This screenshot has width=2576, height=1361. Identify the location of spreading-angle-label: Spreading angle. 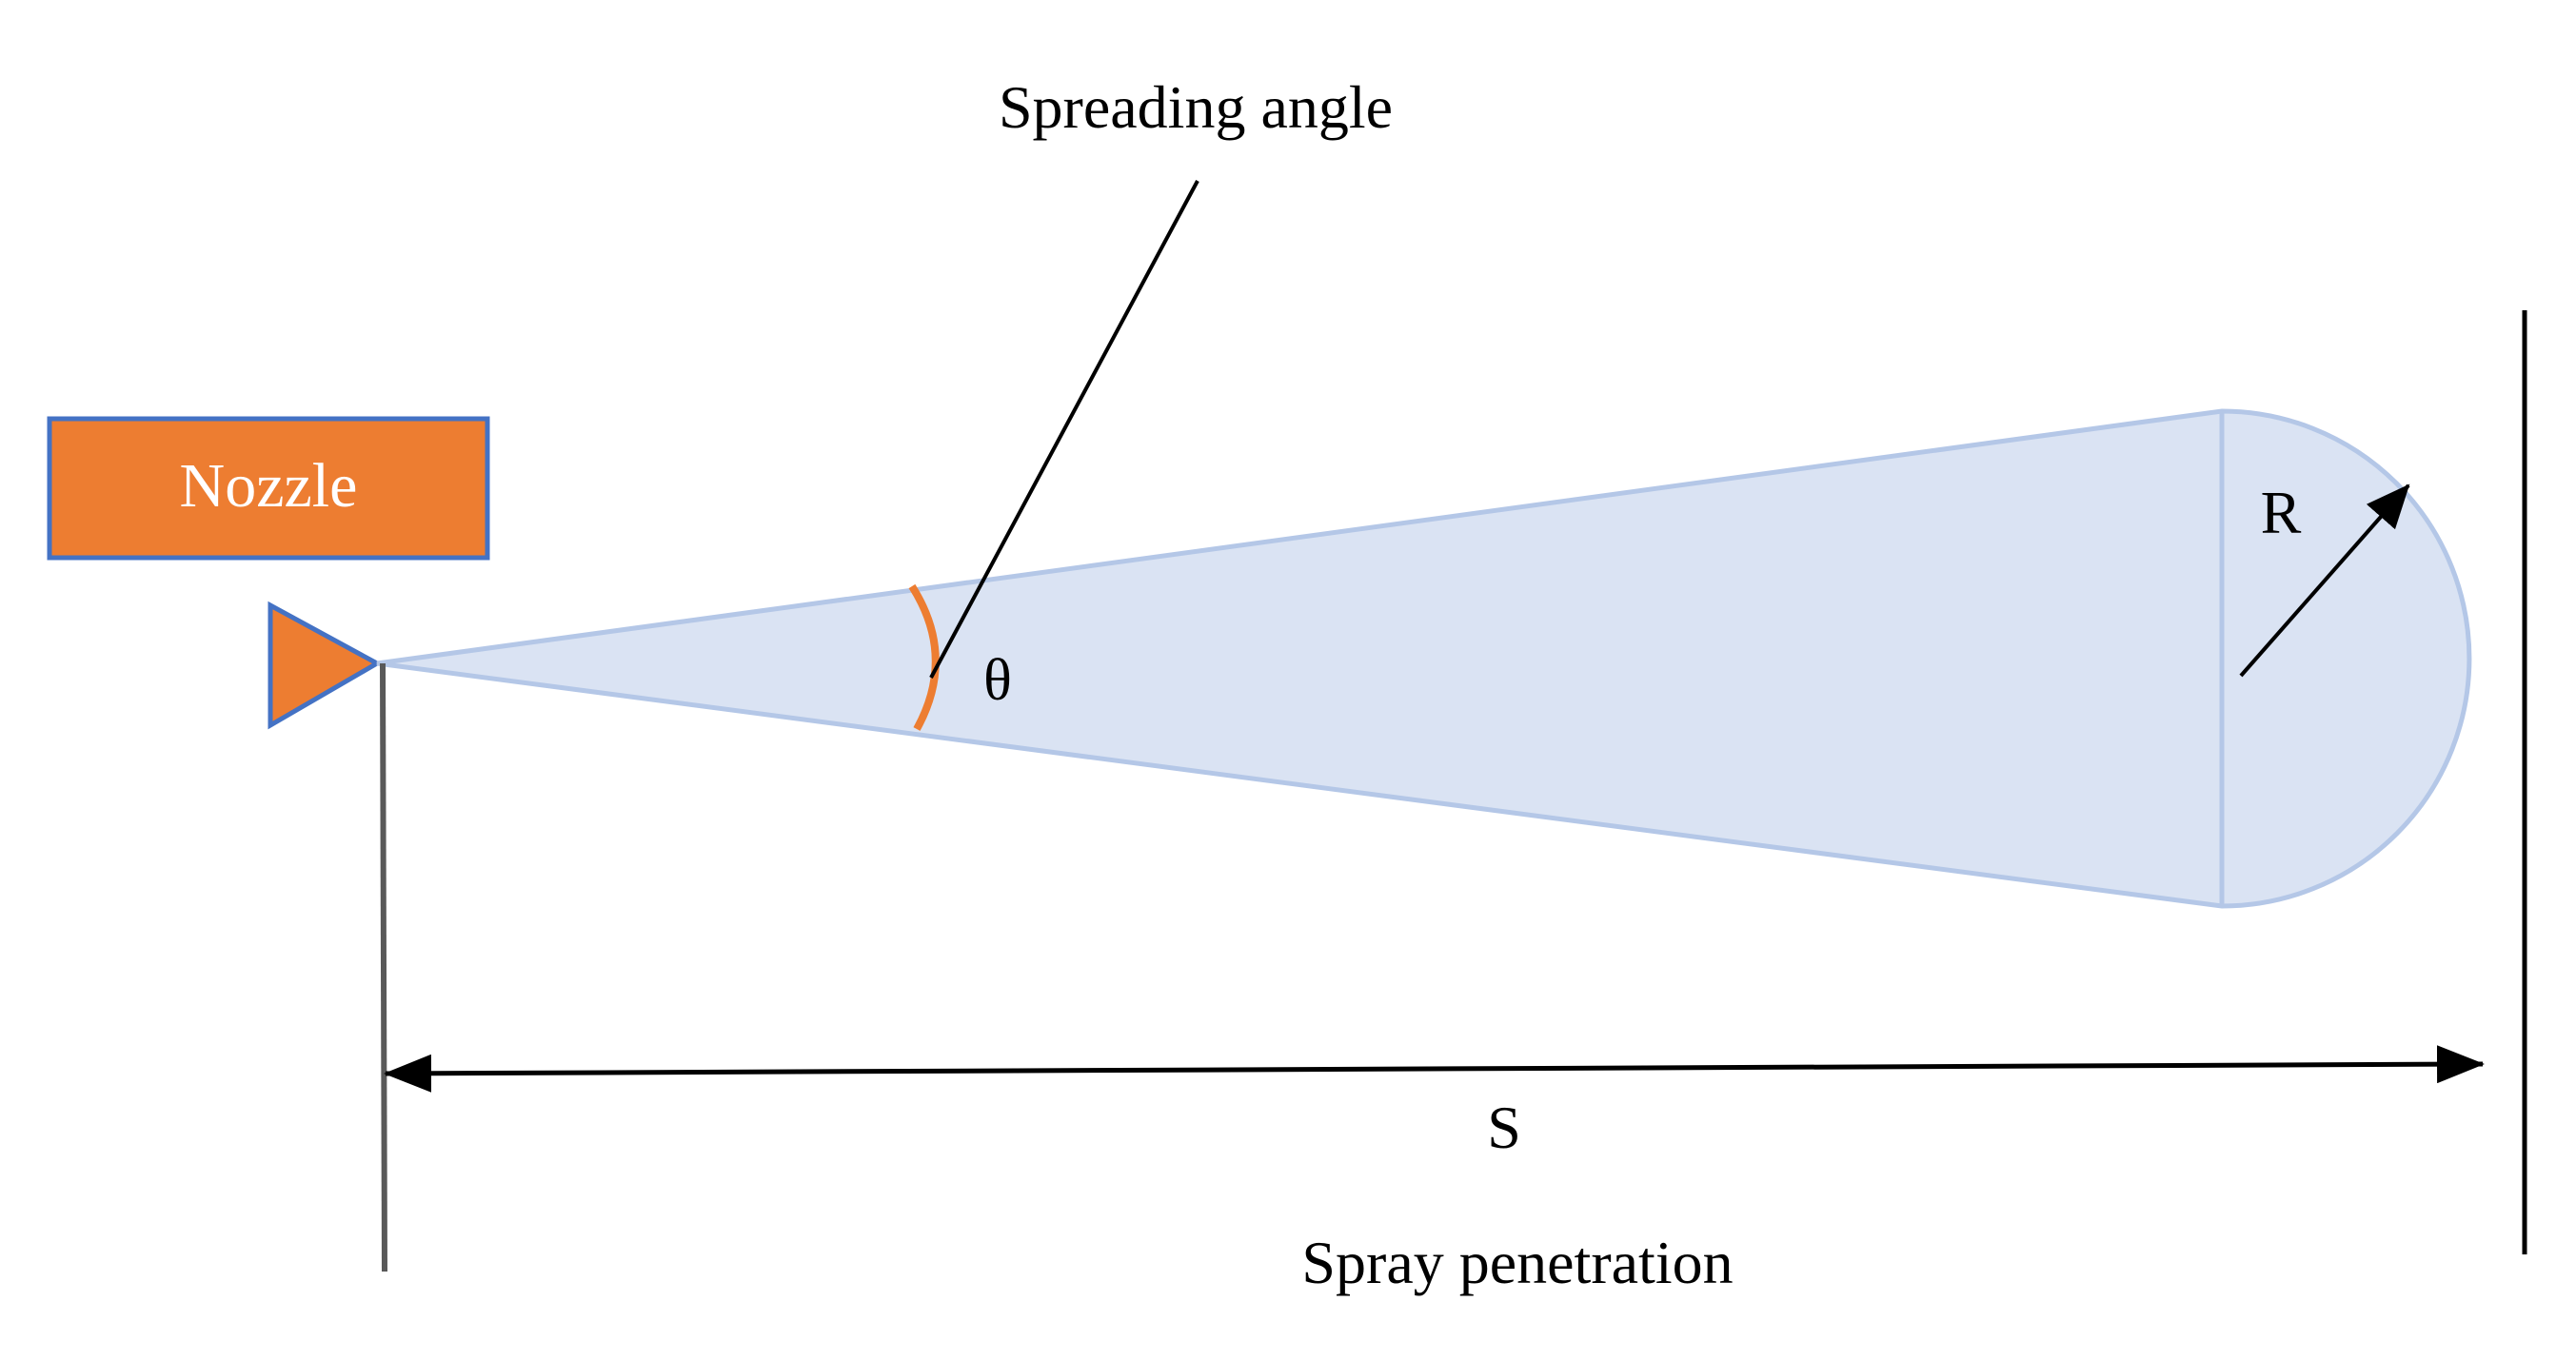
(1196, 107).